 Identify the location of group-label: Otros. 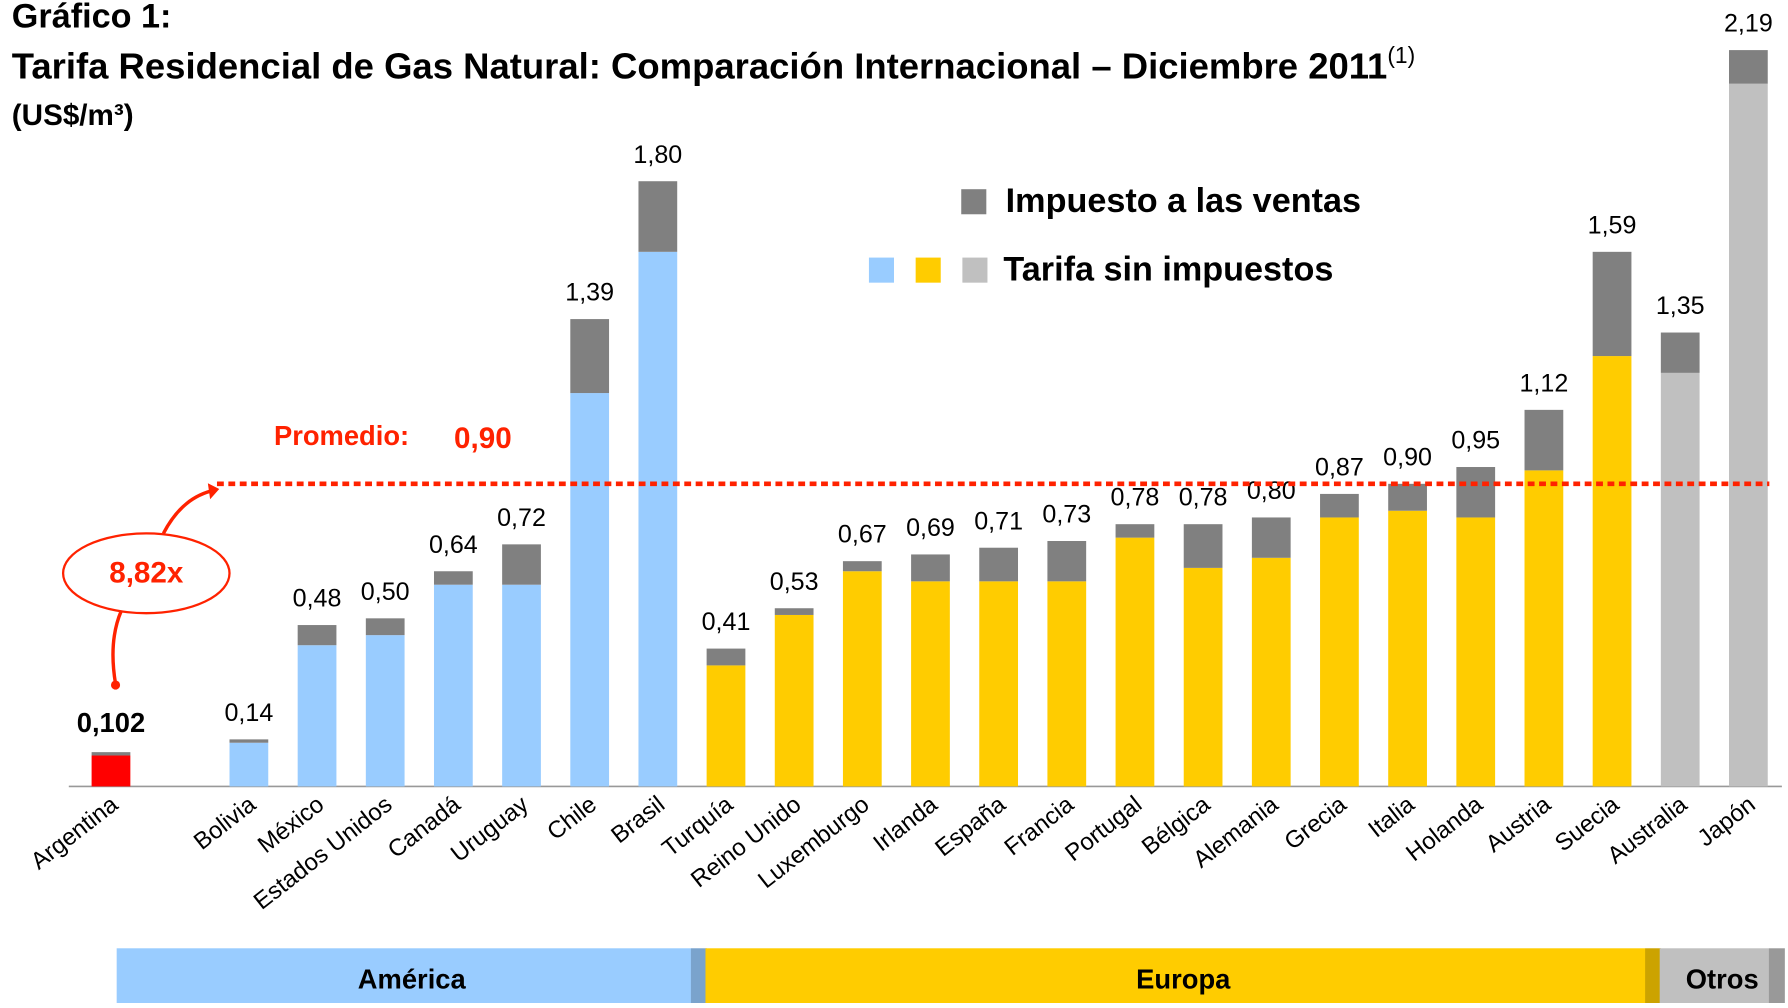
(1722, 979).